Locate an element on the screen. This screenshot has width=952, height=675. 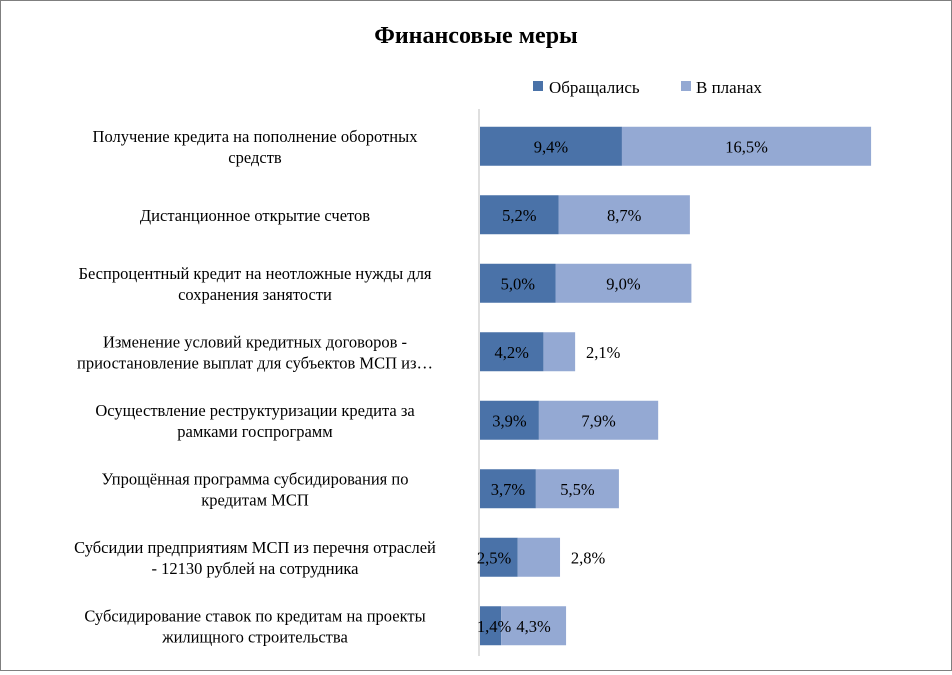
data-label-applied-1: 5,2% is located at coordinates (519, 215).